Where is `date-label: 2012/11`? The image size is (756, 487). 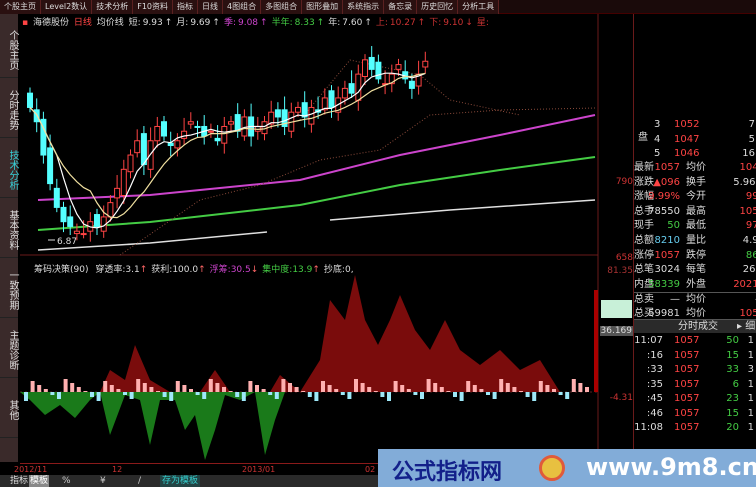 date-label: 2012/11 is located at coordinates (31, 469).